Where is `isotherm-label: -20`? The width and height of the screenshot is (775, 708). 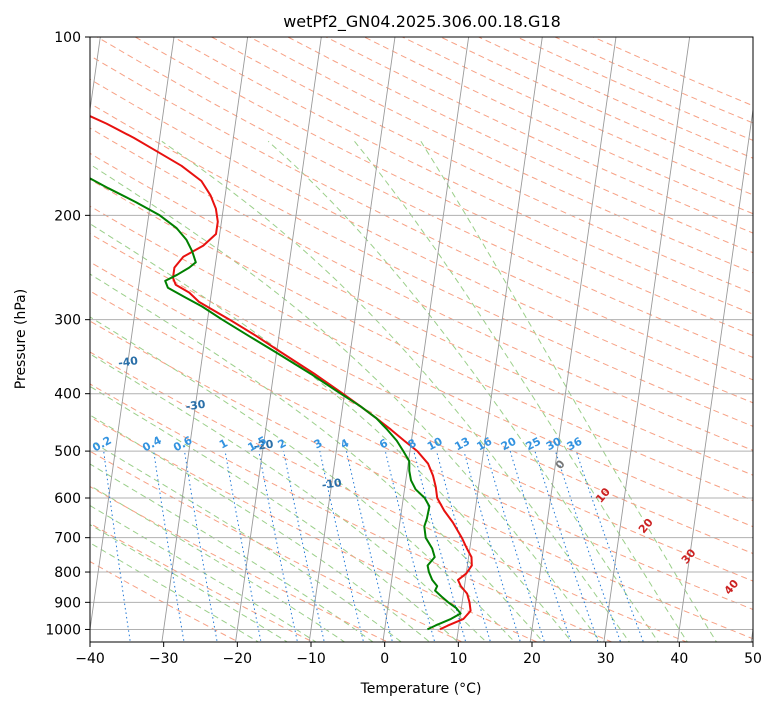
isotherm-label: -20 is located at coordinates (264, 445).